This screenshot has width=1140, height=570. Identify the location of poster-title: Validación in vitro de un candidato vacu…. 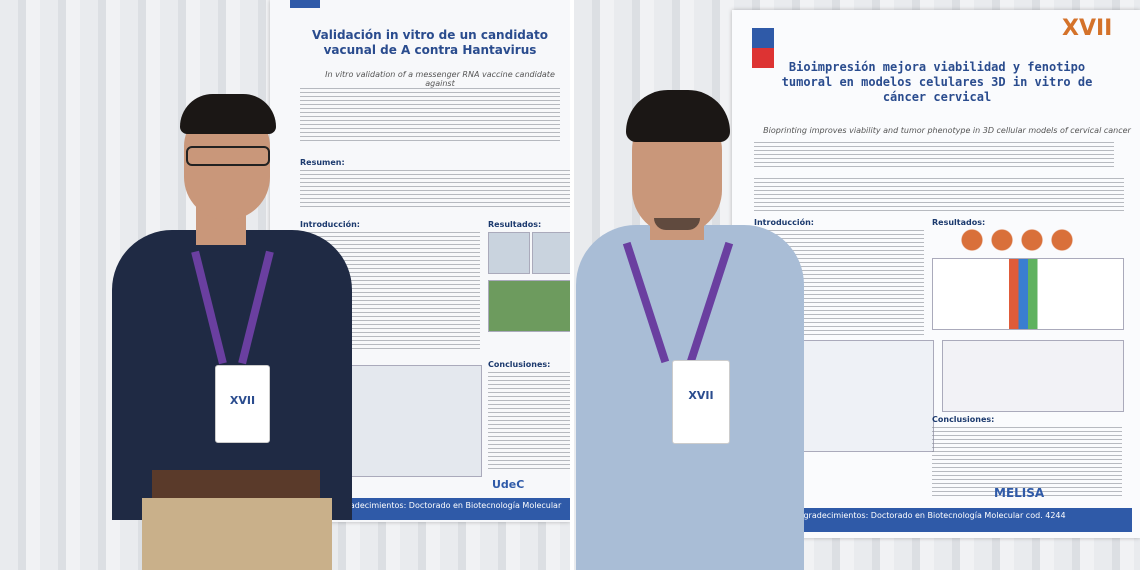
(430, 42).